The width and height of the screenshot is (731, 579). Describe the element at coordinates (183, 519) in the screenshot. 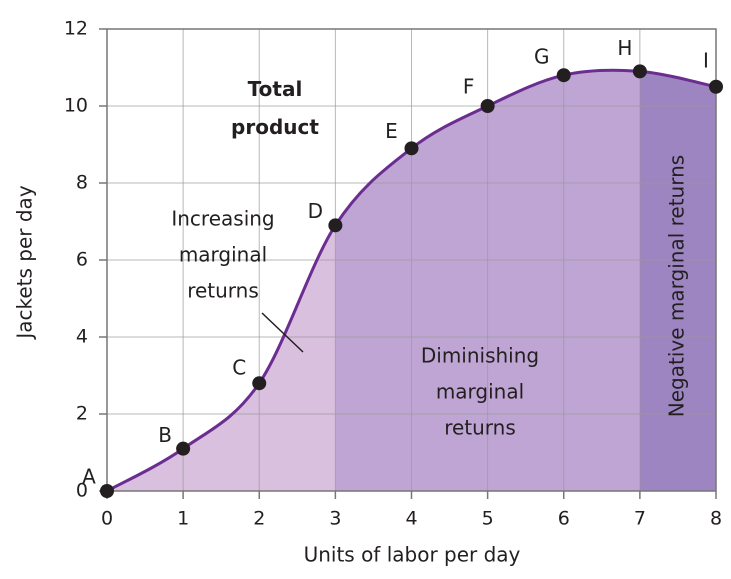

I see `x-tick-label: 1` at that location.